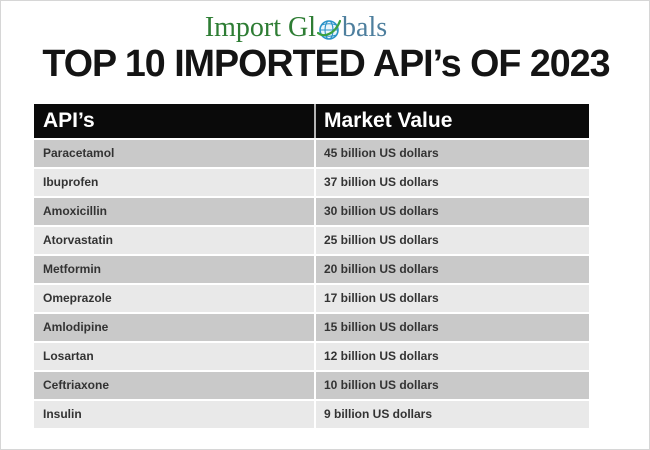 The width and height of the screenshot is (650, 450). I want to click on api-cell: Metformin, so click(72, 269).